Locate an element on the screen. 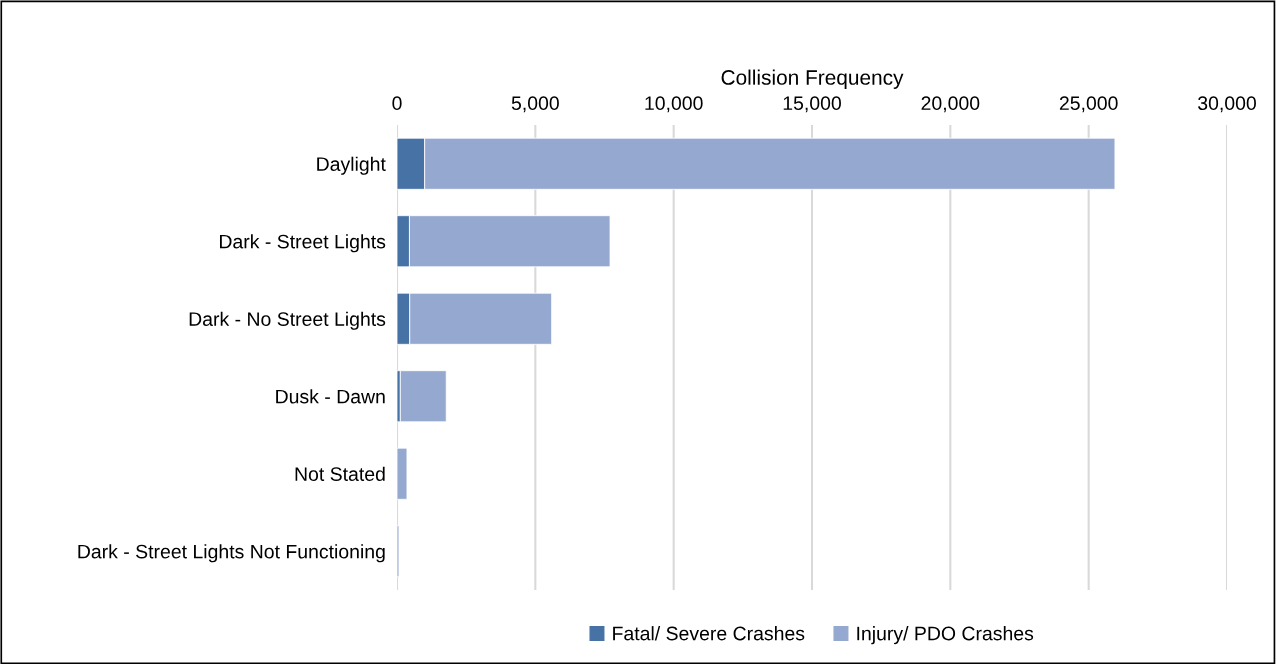 Image resolution: width=1277 pixels, height=664 pixels. x-axis-title: Collision Frequency is located at coordinates (812, 79).